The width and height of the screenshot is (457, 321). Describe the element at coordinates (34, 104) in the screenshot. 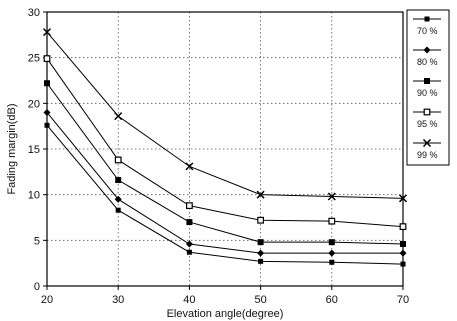

I see `y-tick-label: 20` at that location.